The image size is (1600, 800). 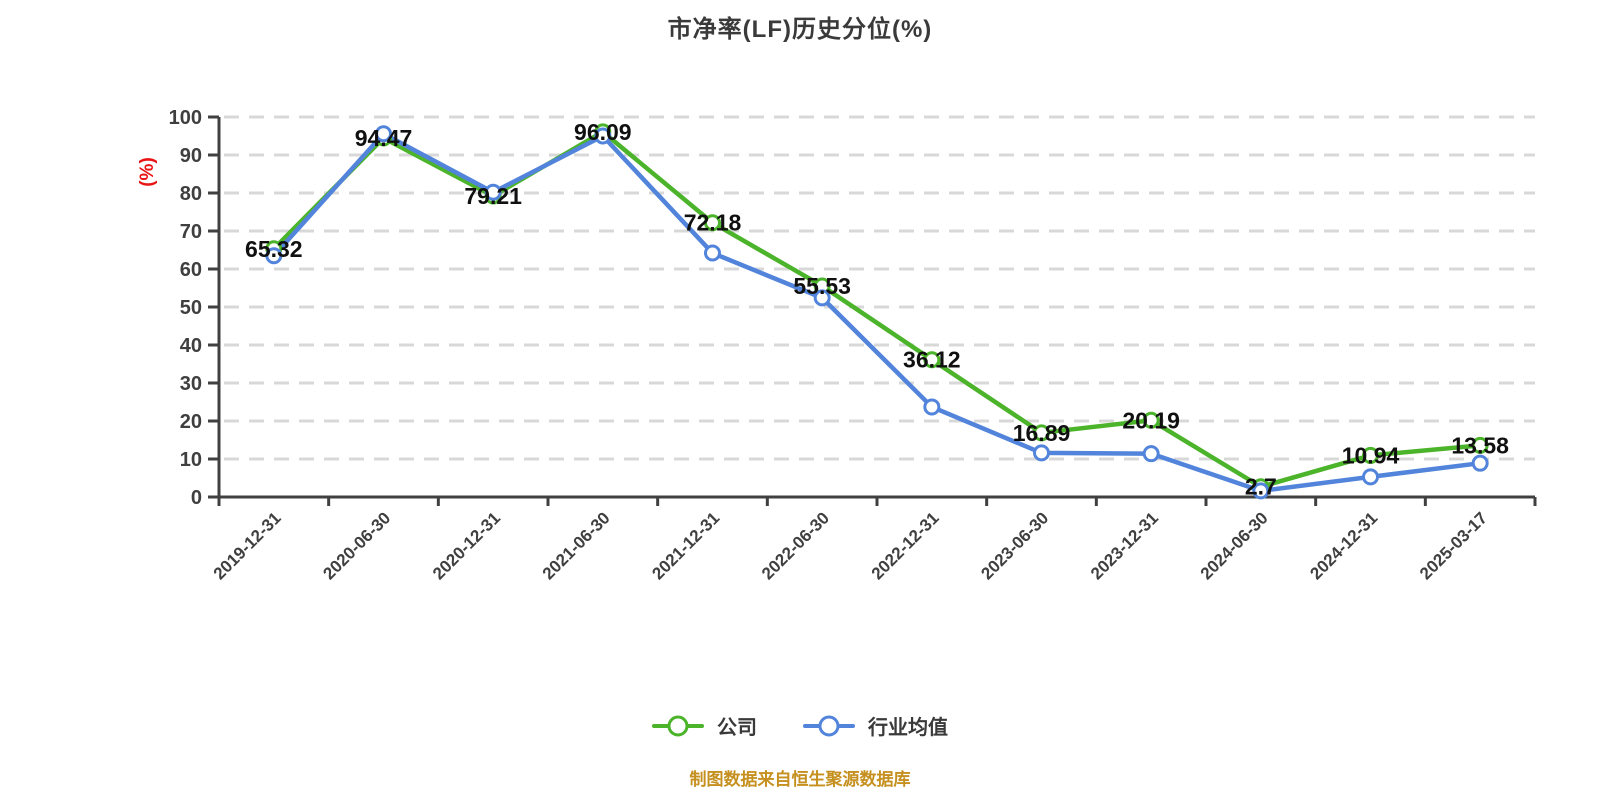 I want to click on data-point-label: 16.89, so click(x=1042, y=433).